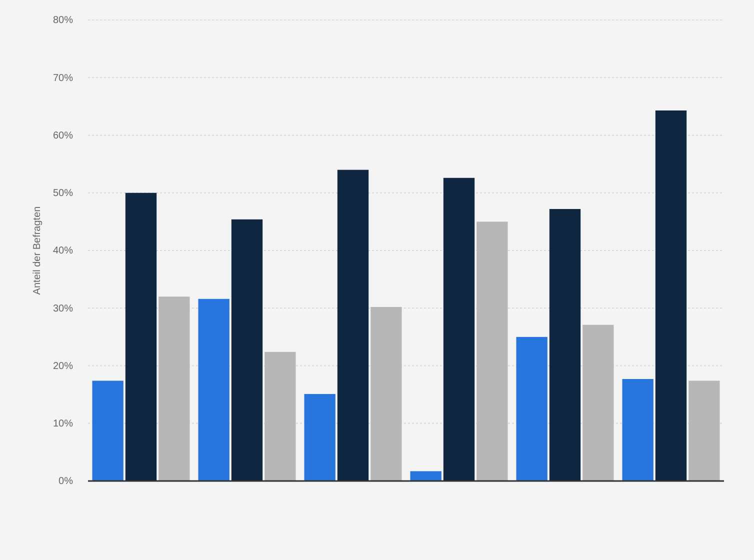  Describe the element at coordinates (63, 308) in the screenshot. I see `y-tick-label: 30%` at that location.